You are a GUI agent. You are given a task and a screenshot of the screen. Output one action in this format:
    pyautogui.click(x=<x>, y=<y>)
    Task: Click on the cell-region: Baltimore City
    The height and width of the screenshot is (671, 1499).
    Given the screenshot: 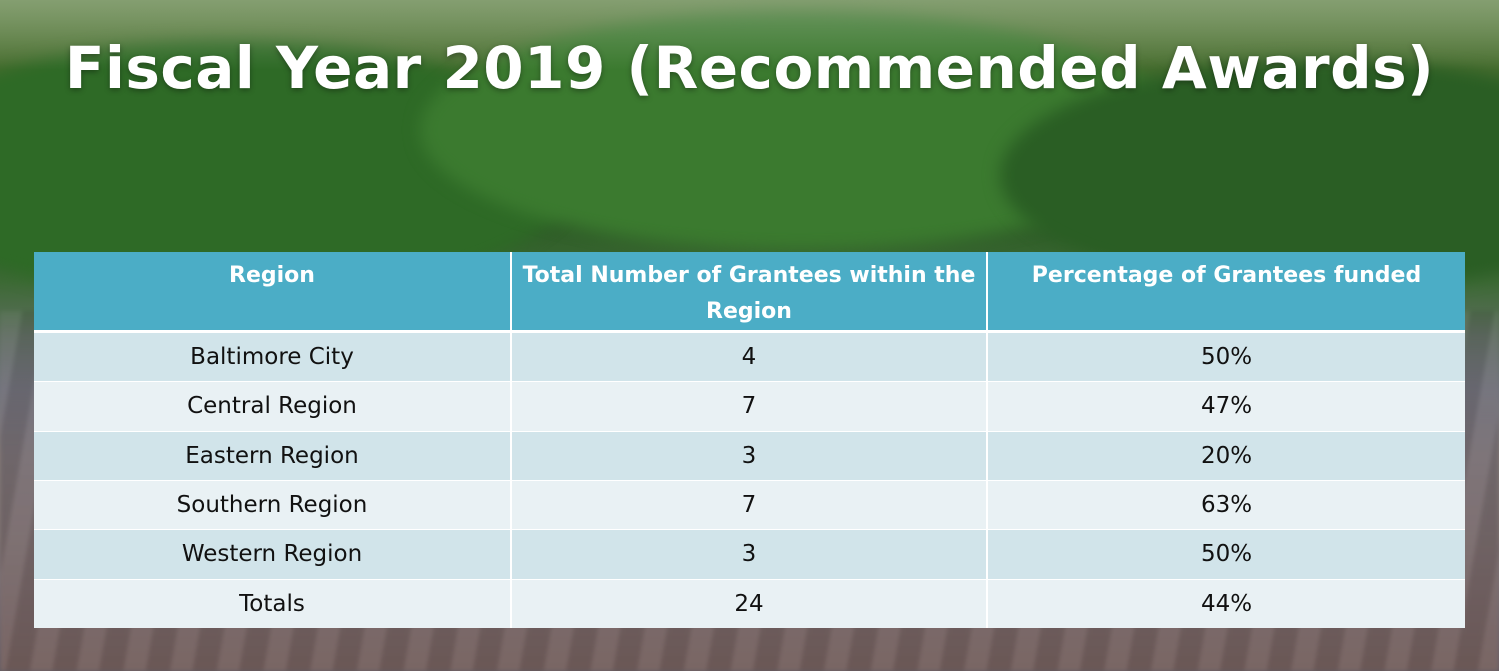 What is the action you would take?
    pyautogui.click(x=273, y=356)
    